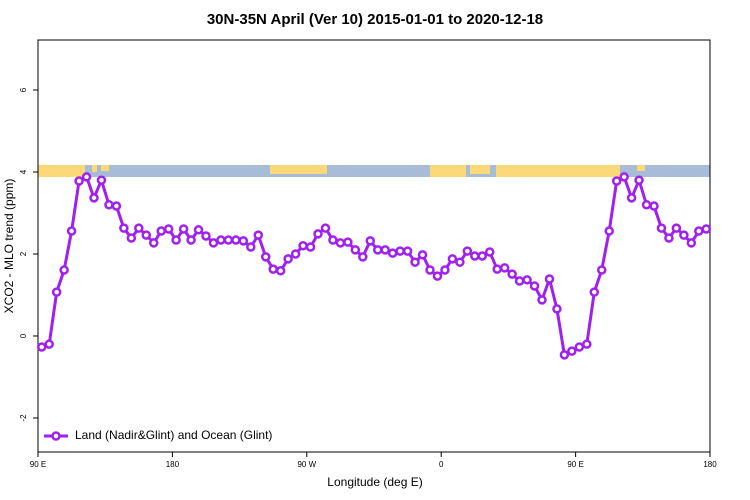 The image size is (750, 500). I want to click on legend-label: Land (Nadir&Glint) and Ocean (Glint), so click(173, 435).